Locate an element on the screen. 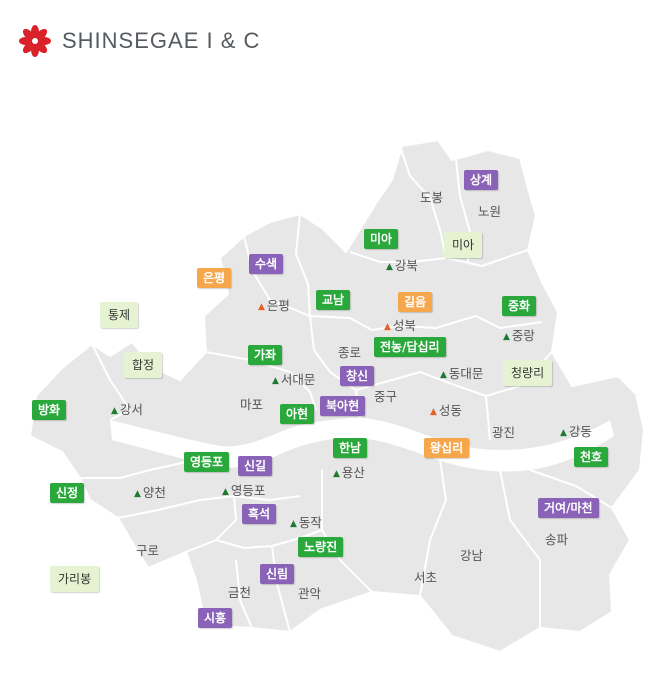 The width and height of the screenshot is (670, 681). district-name: 관악 is located at coordinates (310, 593).